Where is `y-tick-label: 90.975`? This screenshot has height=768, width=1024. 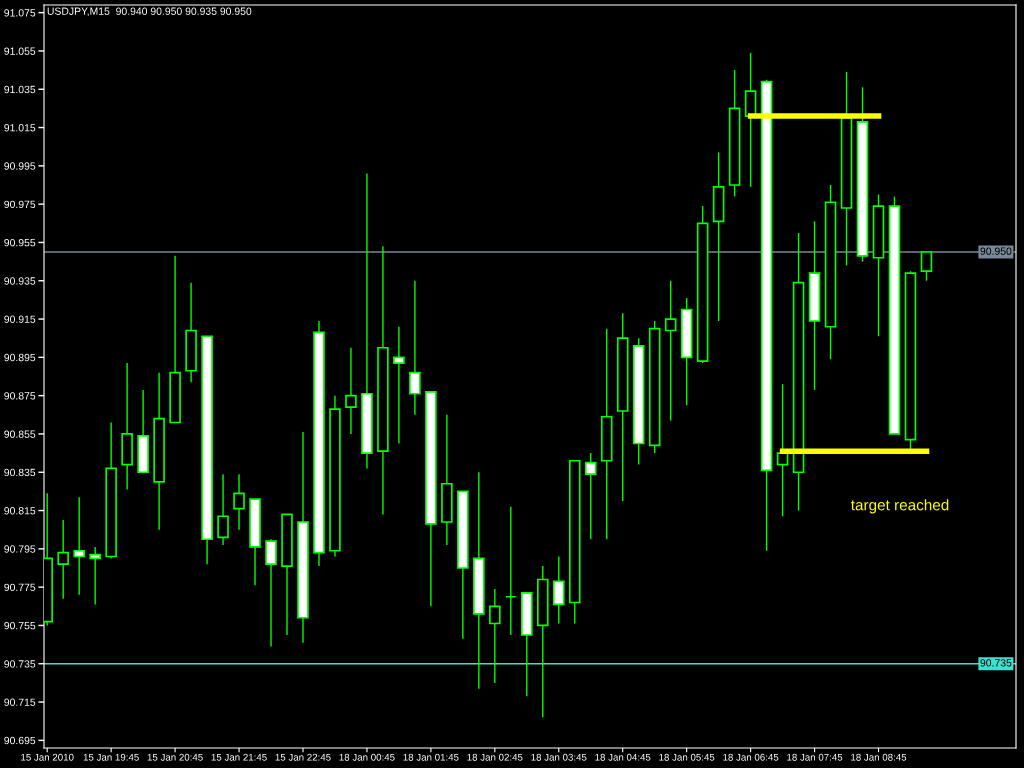 y-tick-label: 90.975 is located at coordinates (20, 204).